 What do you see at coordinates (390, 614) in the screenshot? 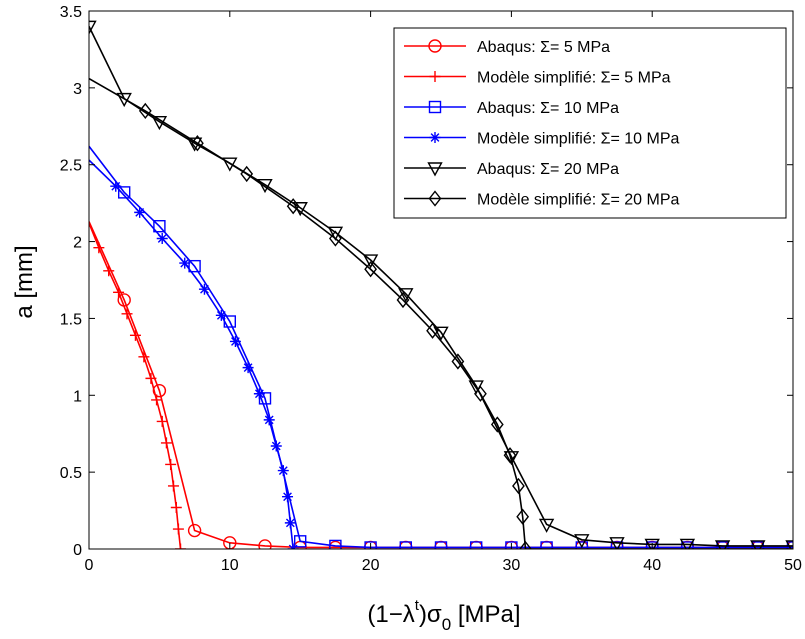
I see `x-axis-label-prefix: (1−λ` at bounding box center [390, 614].